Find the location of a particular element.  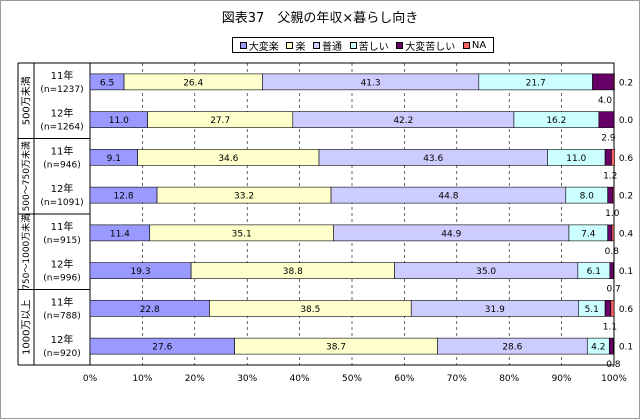

category-n-label: (n=996) is located at coordinates (61, 279).